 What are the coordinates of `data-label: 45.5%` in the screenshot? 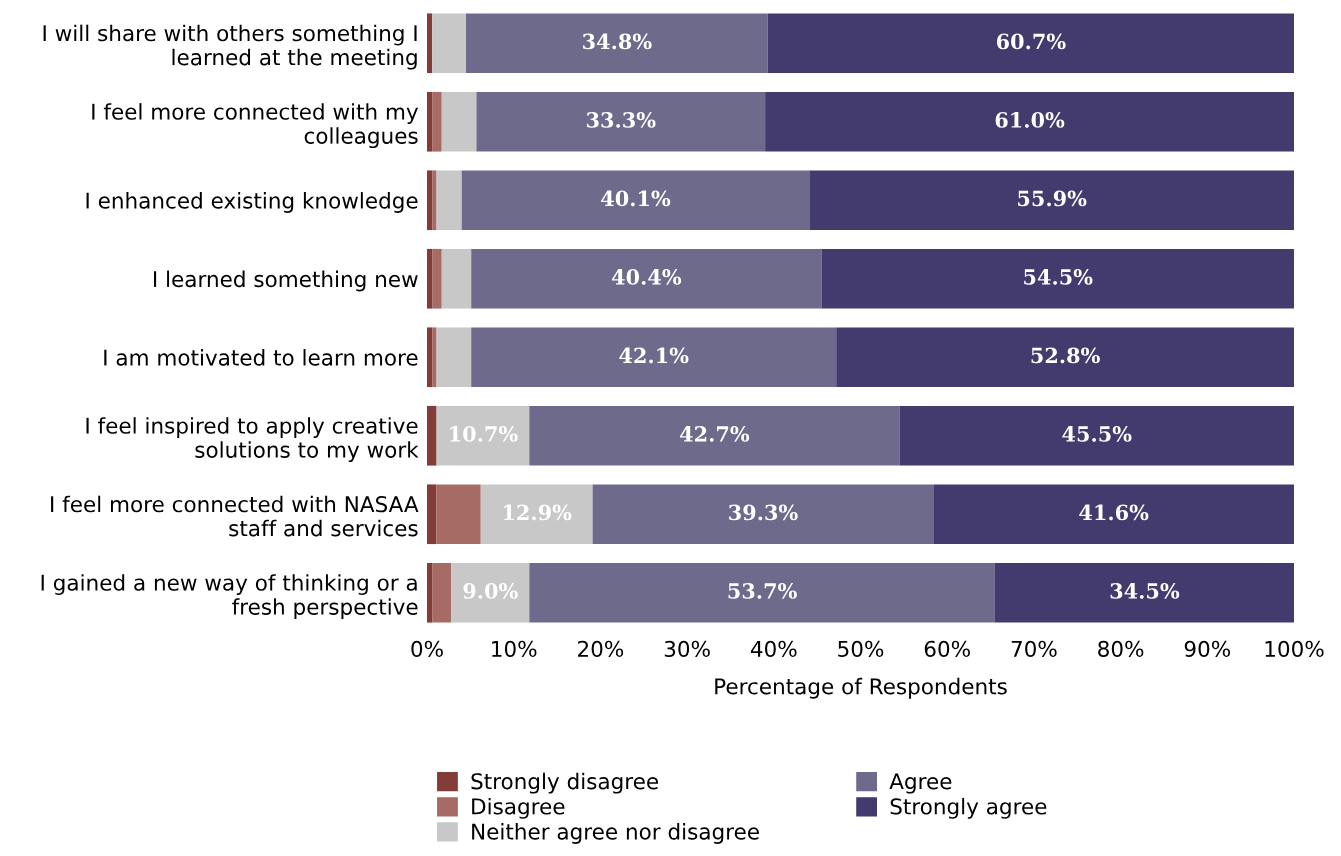 It's located at (1097, 434).